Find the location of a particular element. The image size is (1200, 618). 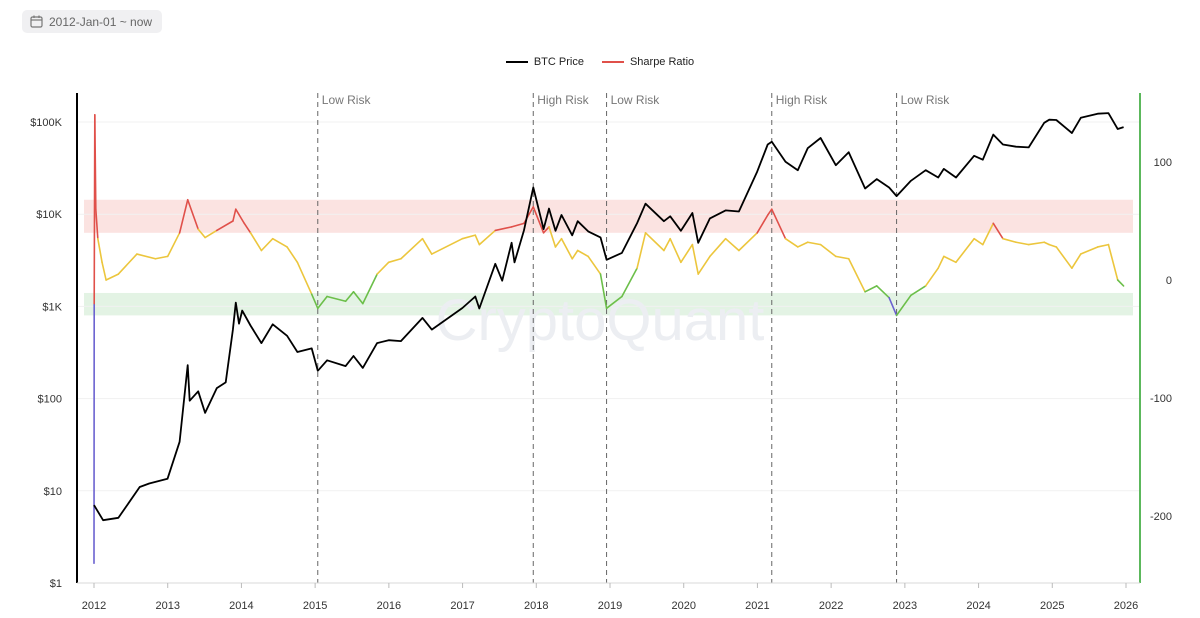

calendar-icon is located at coordinates (36, 21).